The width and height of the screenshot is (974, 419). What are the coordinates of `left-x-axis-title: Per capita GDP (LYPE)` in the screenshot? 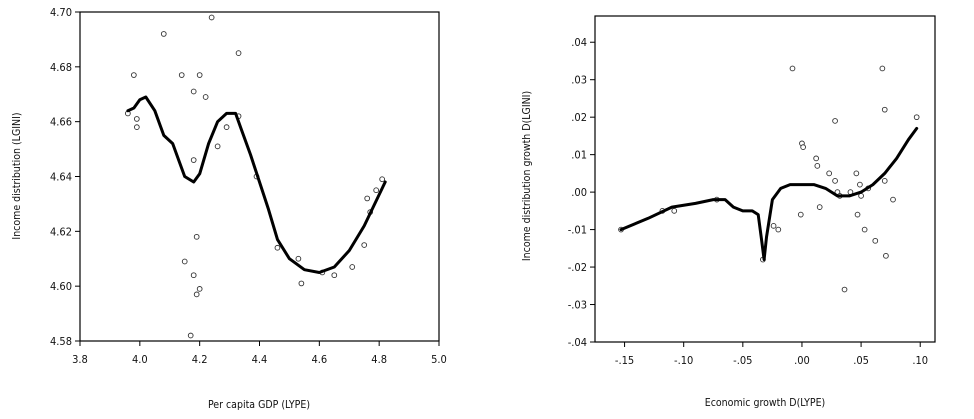 It's located at (259, 405).